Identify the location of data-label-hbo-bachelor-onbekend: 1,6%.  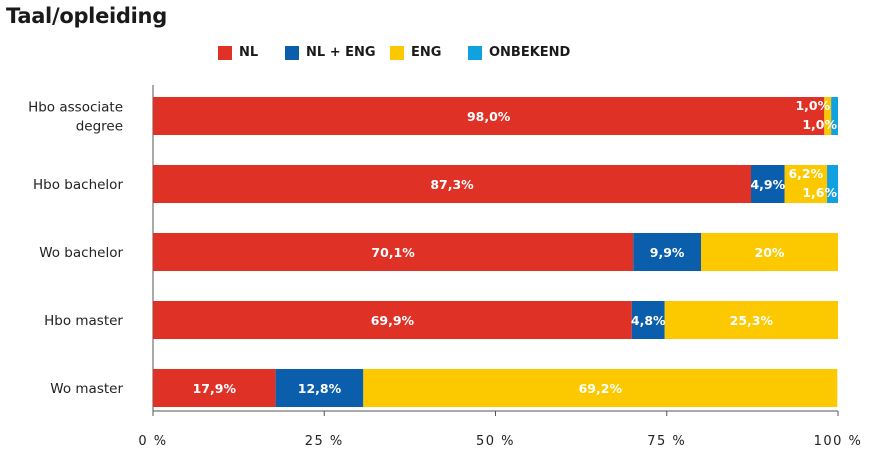
(819, 192).